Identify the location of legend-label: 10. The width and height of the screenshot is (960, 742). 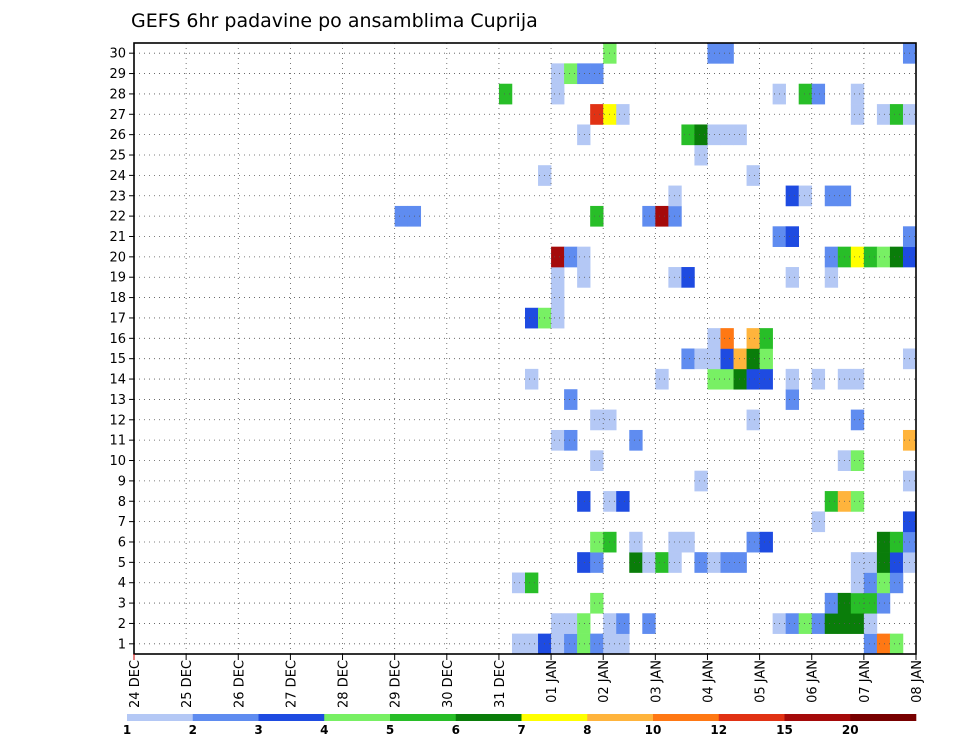
(653, 730).